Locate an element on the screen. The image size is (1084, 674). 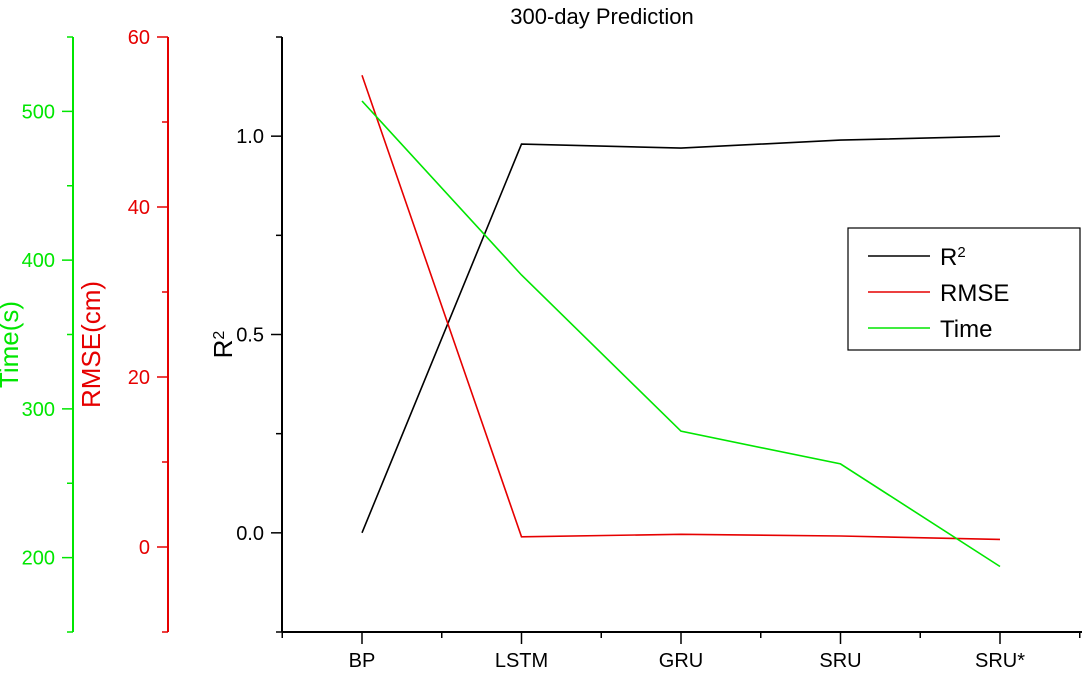
r2-axis-label-superscript: 2 is located at coordinates (219, 335).